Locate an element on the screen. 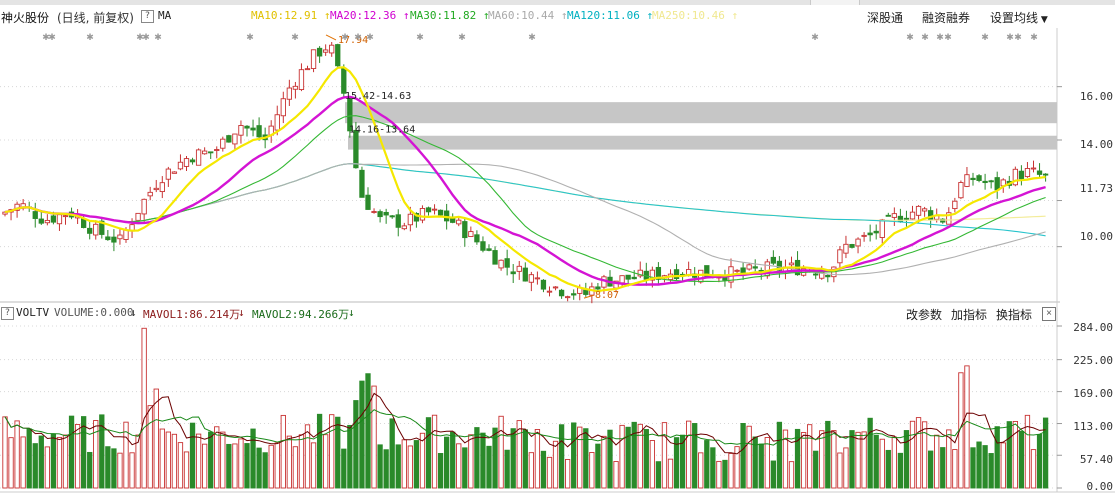 The image size is (1115, 501). ma-legend-item: MA30:11.82 ↑ is located at coordinates (450, 15).